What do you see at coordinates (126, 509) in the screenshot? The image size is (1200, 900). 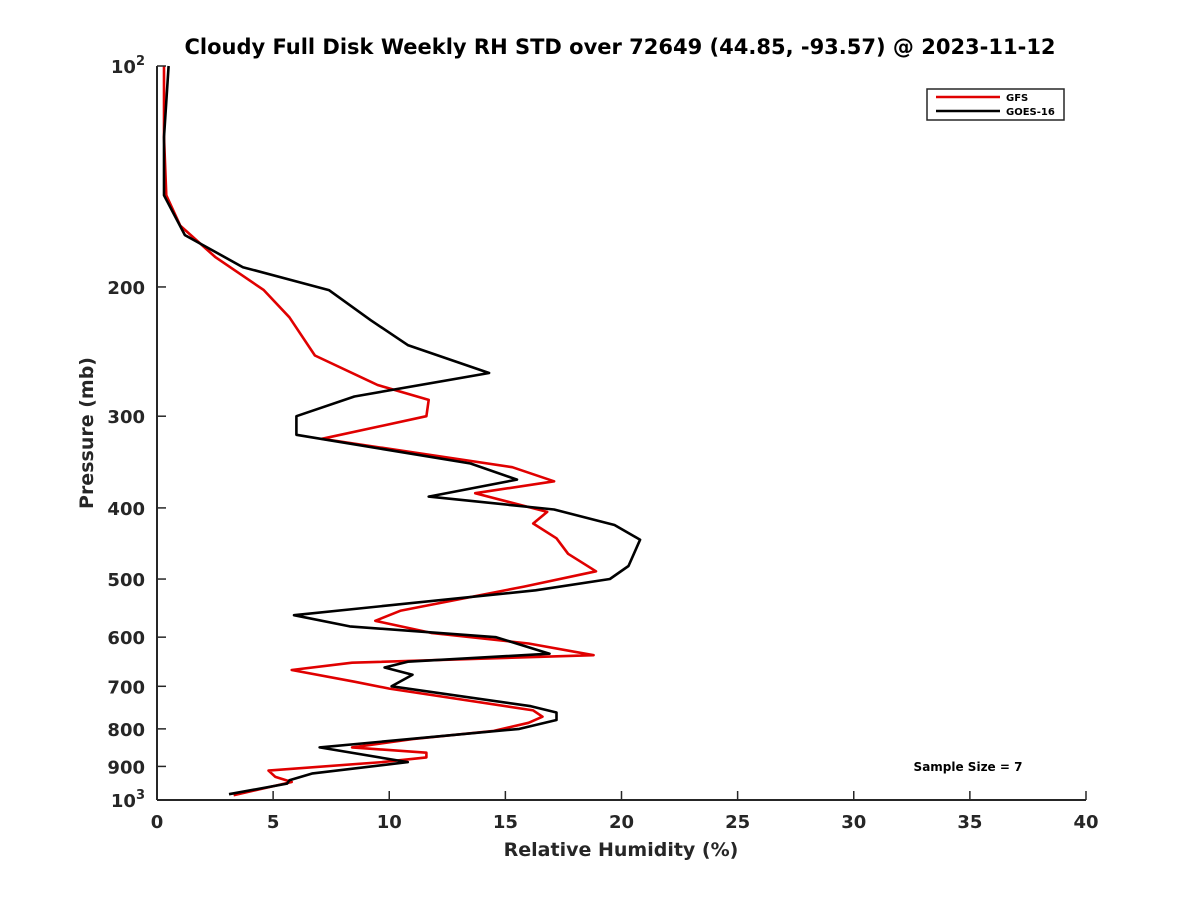 I see `y-tick-label: 400` at bounding box center [126, 509].